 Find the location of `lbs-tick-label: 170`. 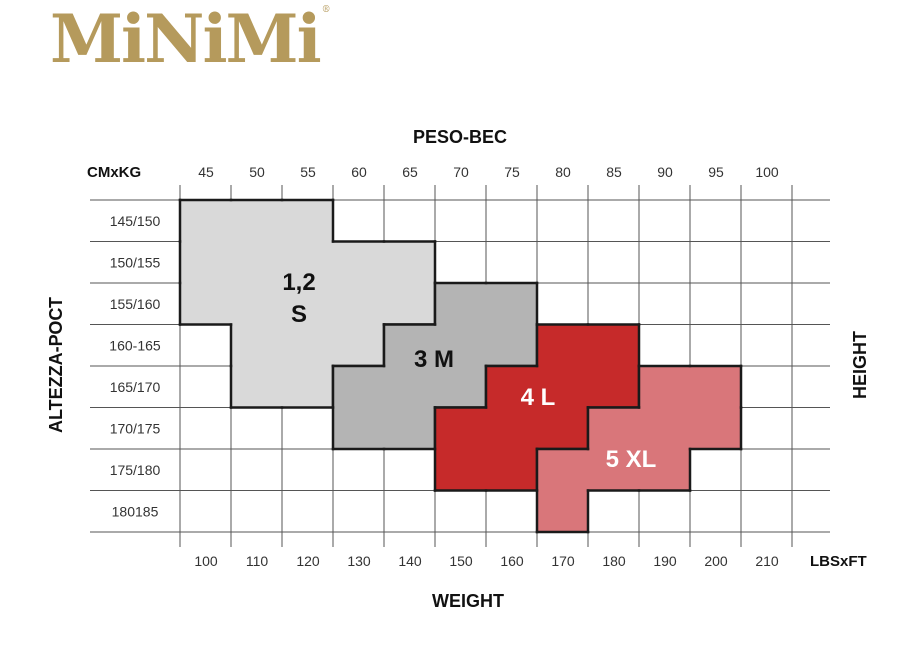

lbs-tick-label: 170 is located at coordinates (563, 561).